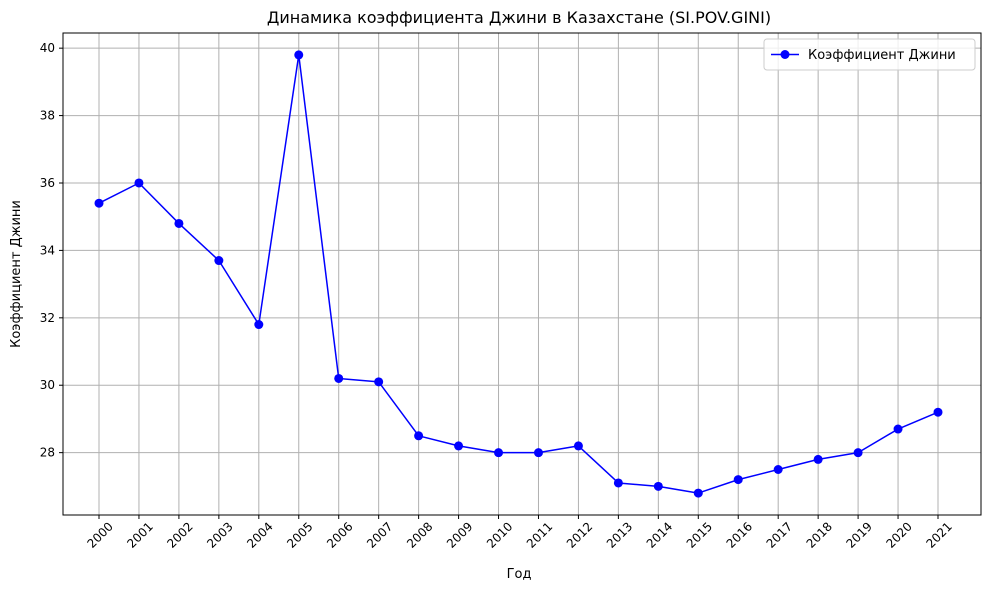 The width and height of the screenshot is (990, 590). I want to click on x-tick-label: 2011, so click(539, 534).